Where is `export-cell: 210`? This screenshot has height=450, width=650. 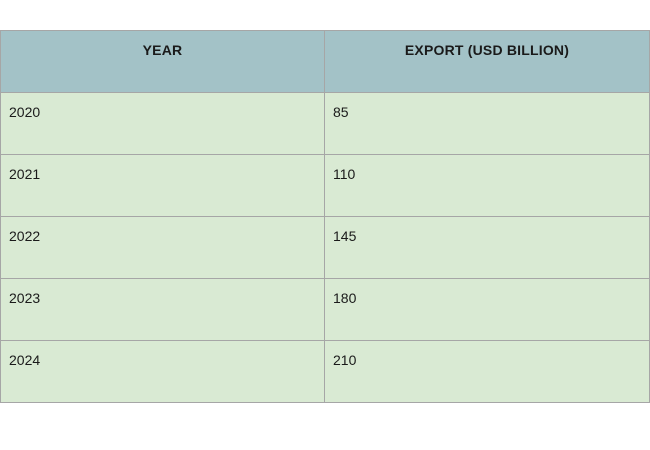
export-cell: 210 is located at coordinates (487, 371).